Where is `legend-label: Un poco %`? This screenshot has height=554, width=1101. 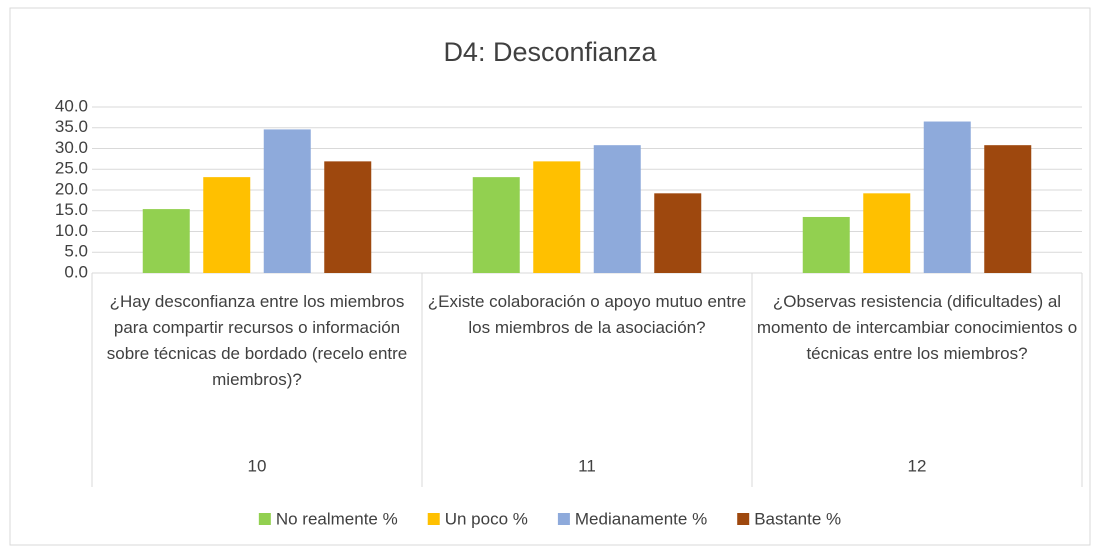 legend-label: Un poco % is located at coordinates (486, 518).